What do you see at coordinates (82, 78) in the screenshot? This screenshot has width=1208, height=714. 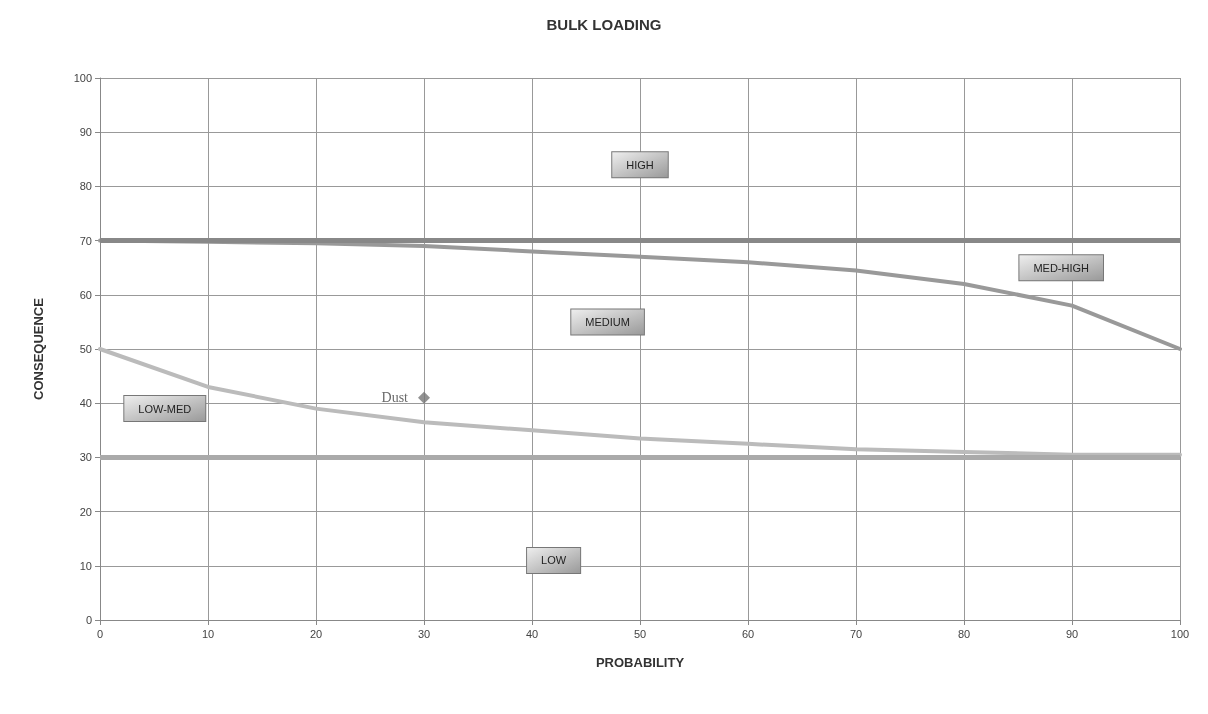 I see `y-tick-label: 100` at bounding box center [82, 78].